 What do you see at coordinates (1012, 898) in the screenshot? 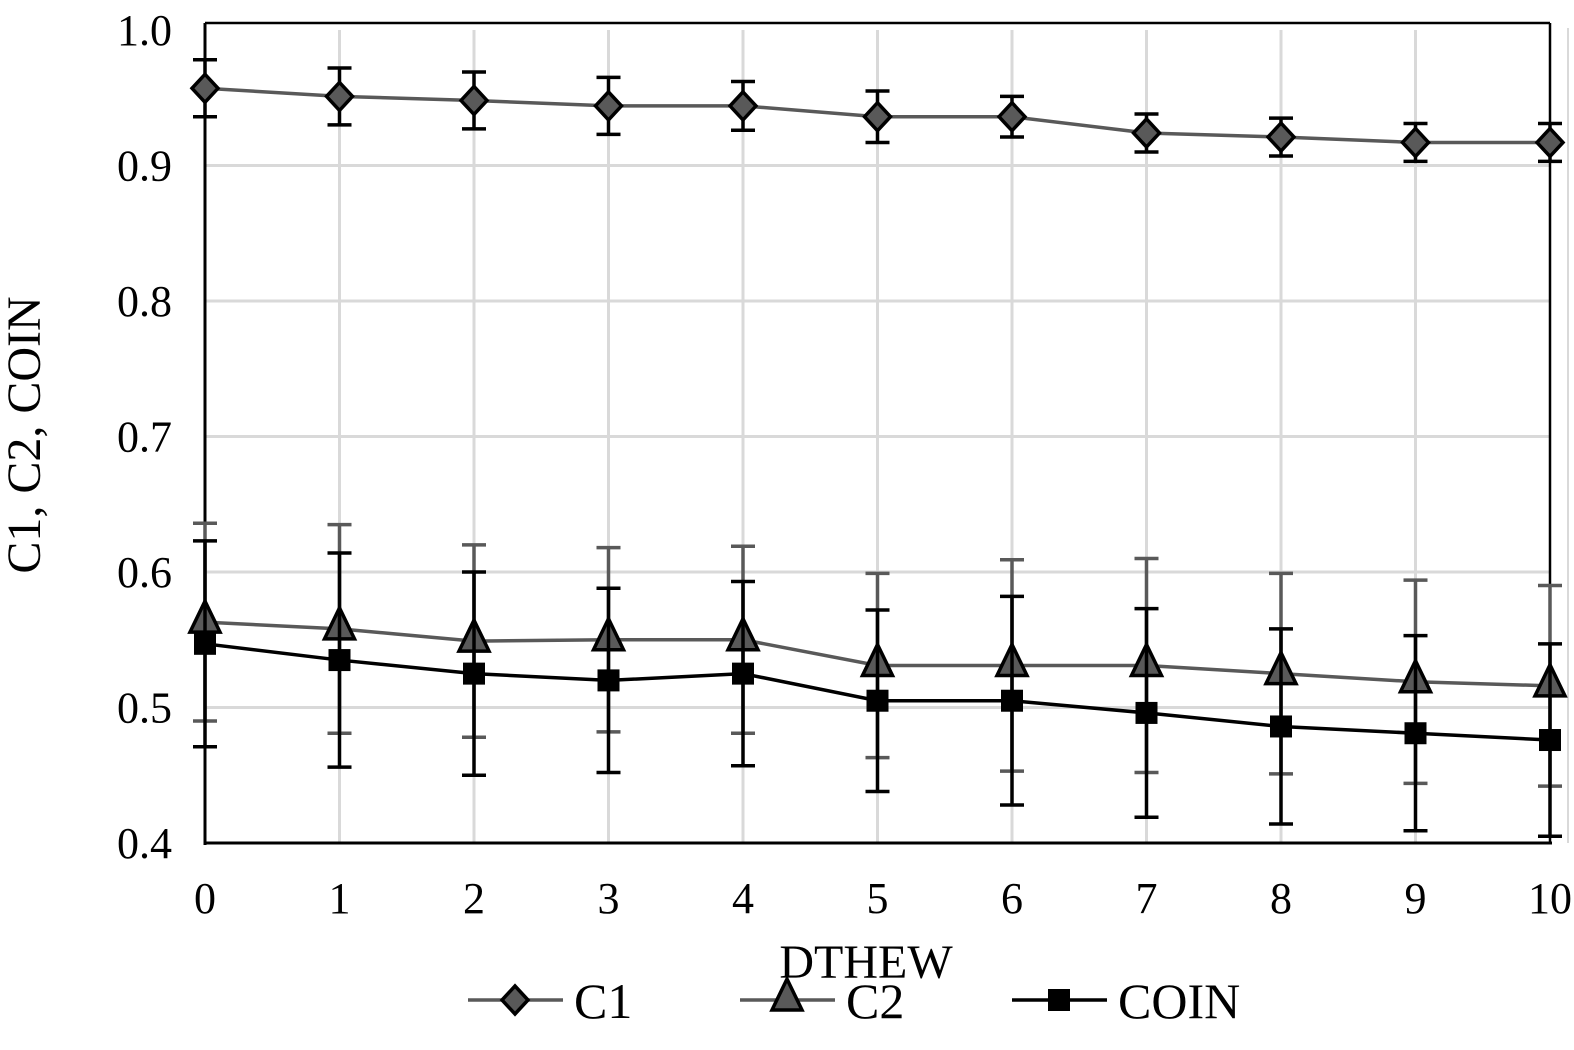
I see `x-tick-label: 6` at bounding box center [1012, 898].